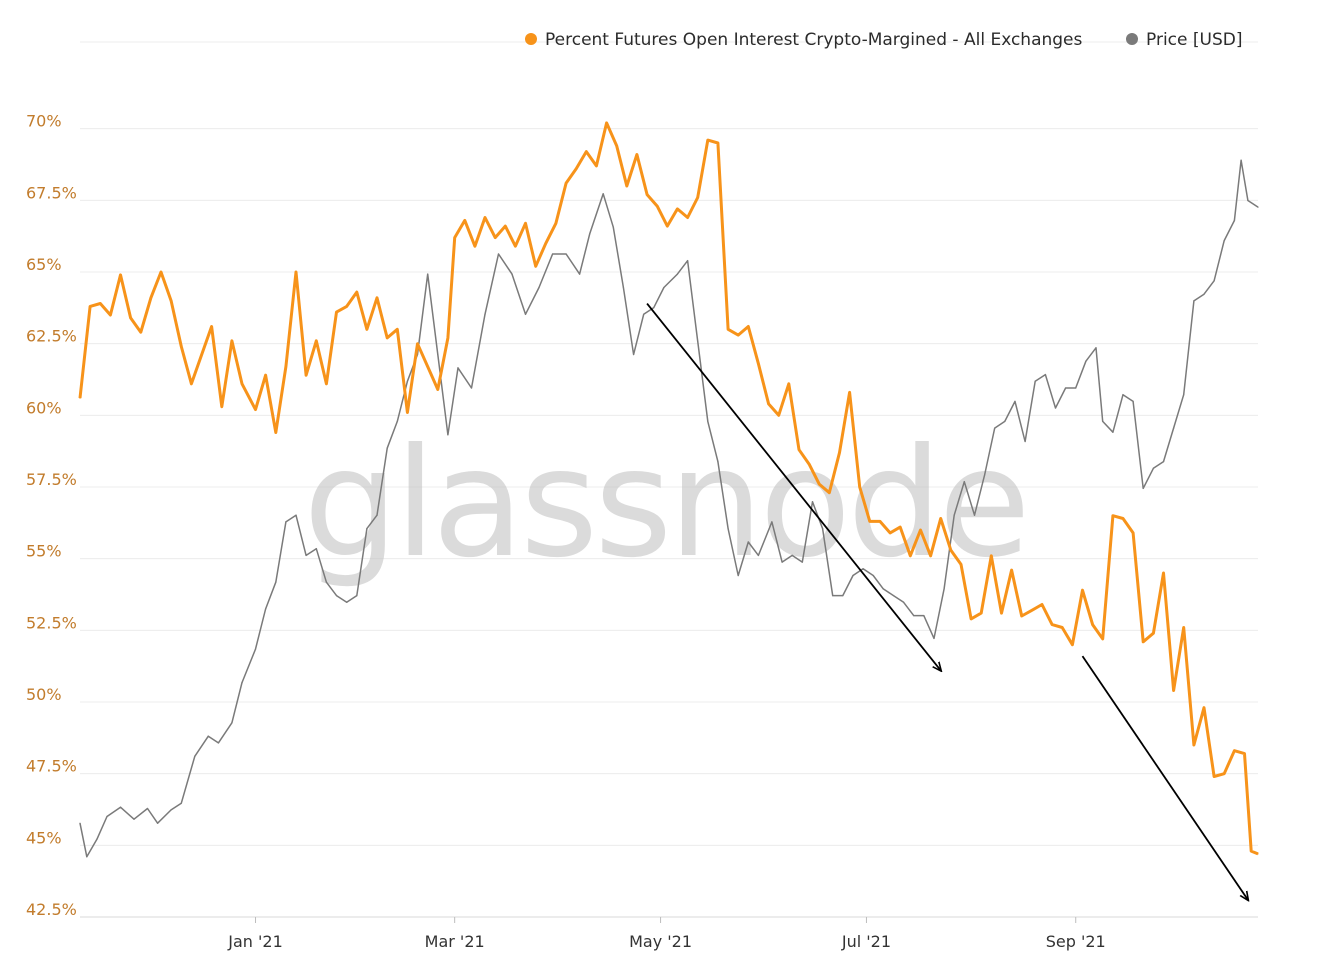 This screenshot has width=1330, height=974. I want to click on y-tick-label: 62.5%, so click(51, 336).